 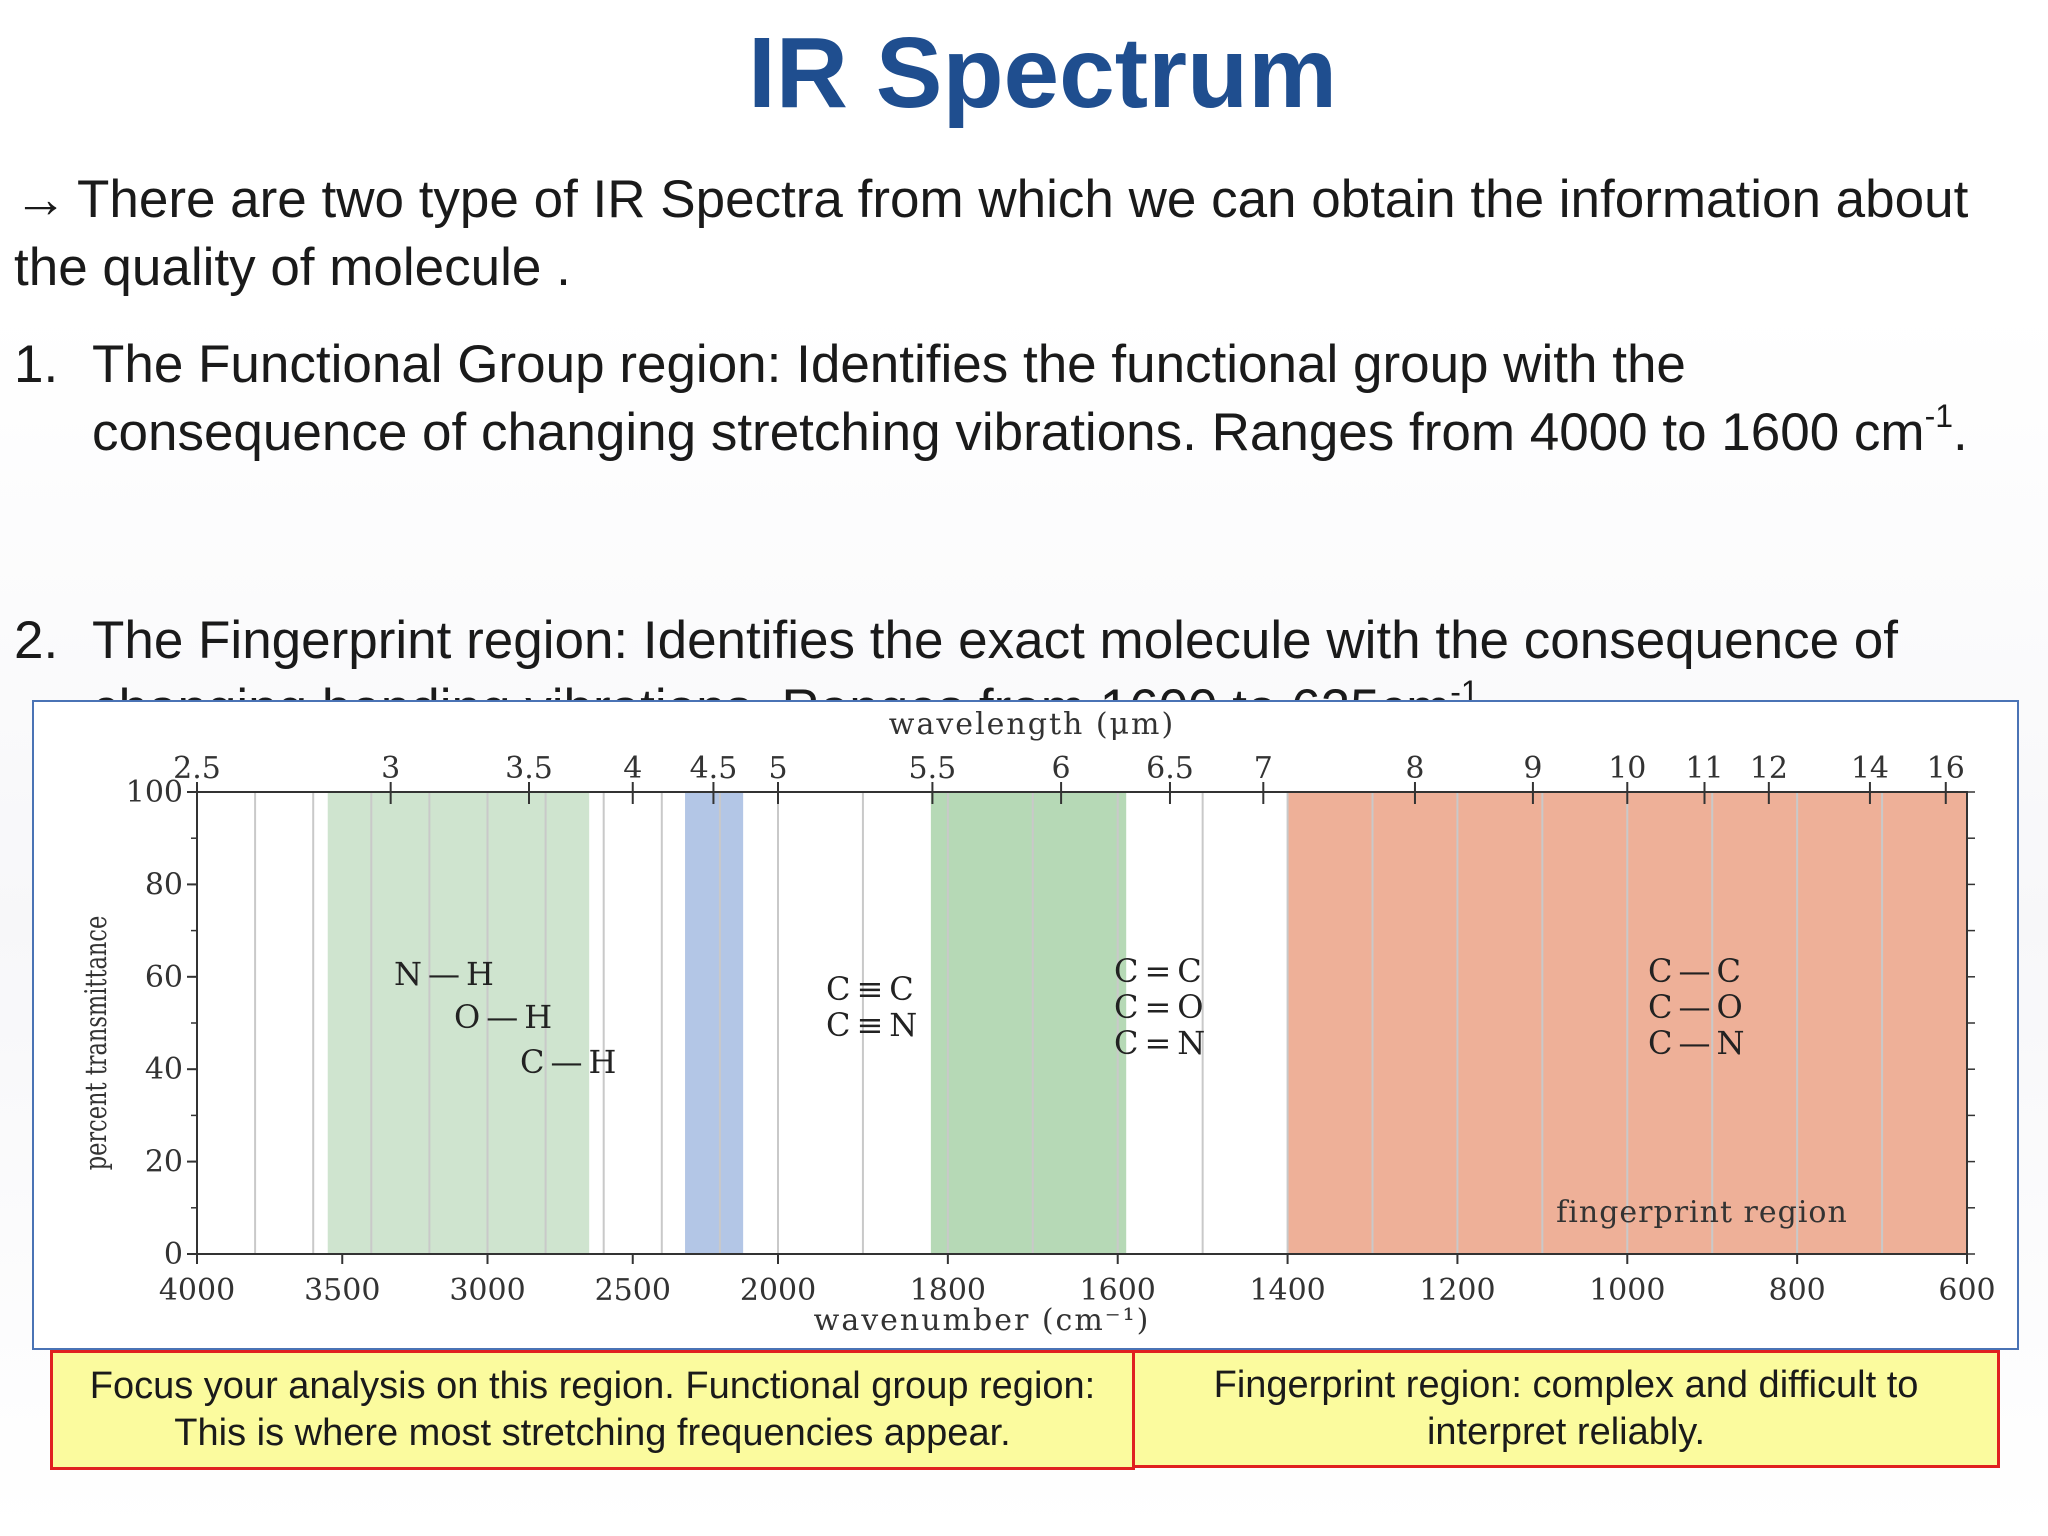 What do you see at coordinates (529, 768) in the screenshot?
I see `top-tick-label: 3.5` at bounding box center [529, 768].